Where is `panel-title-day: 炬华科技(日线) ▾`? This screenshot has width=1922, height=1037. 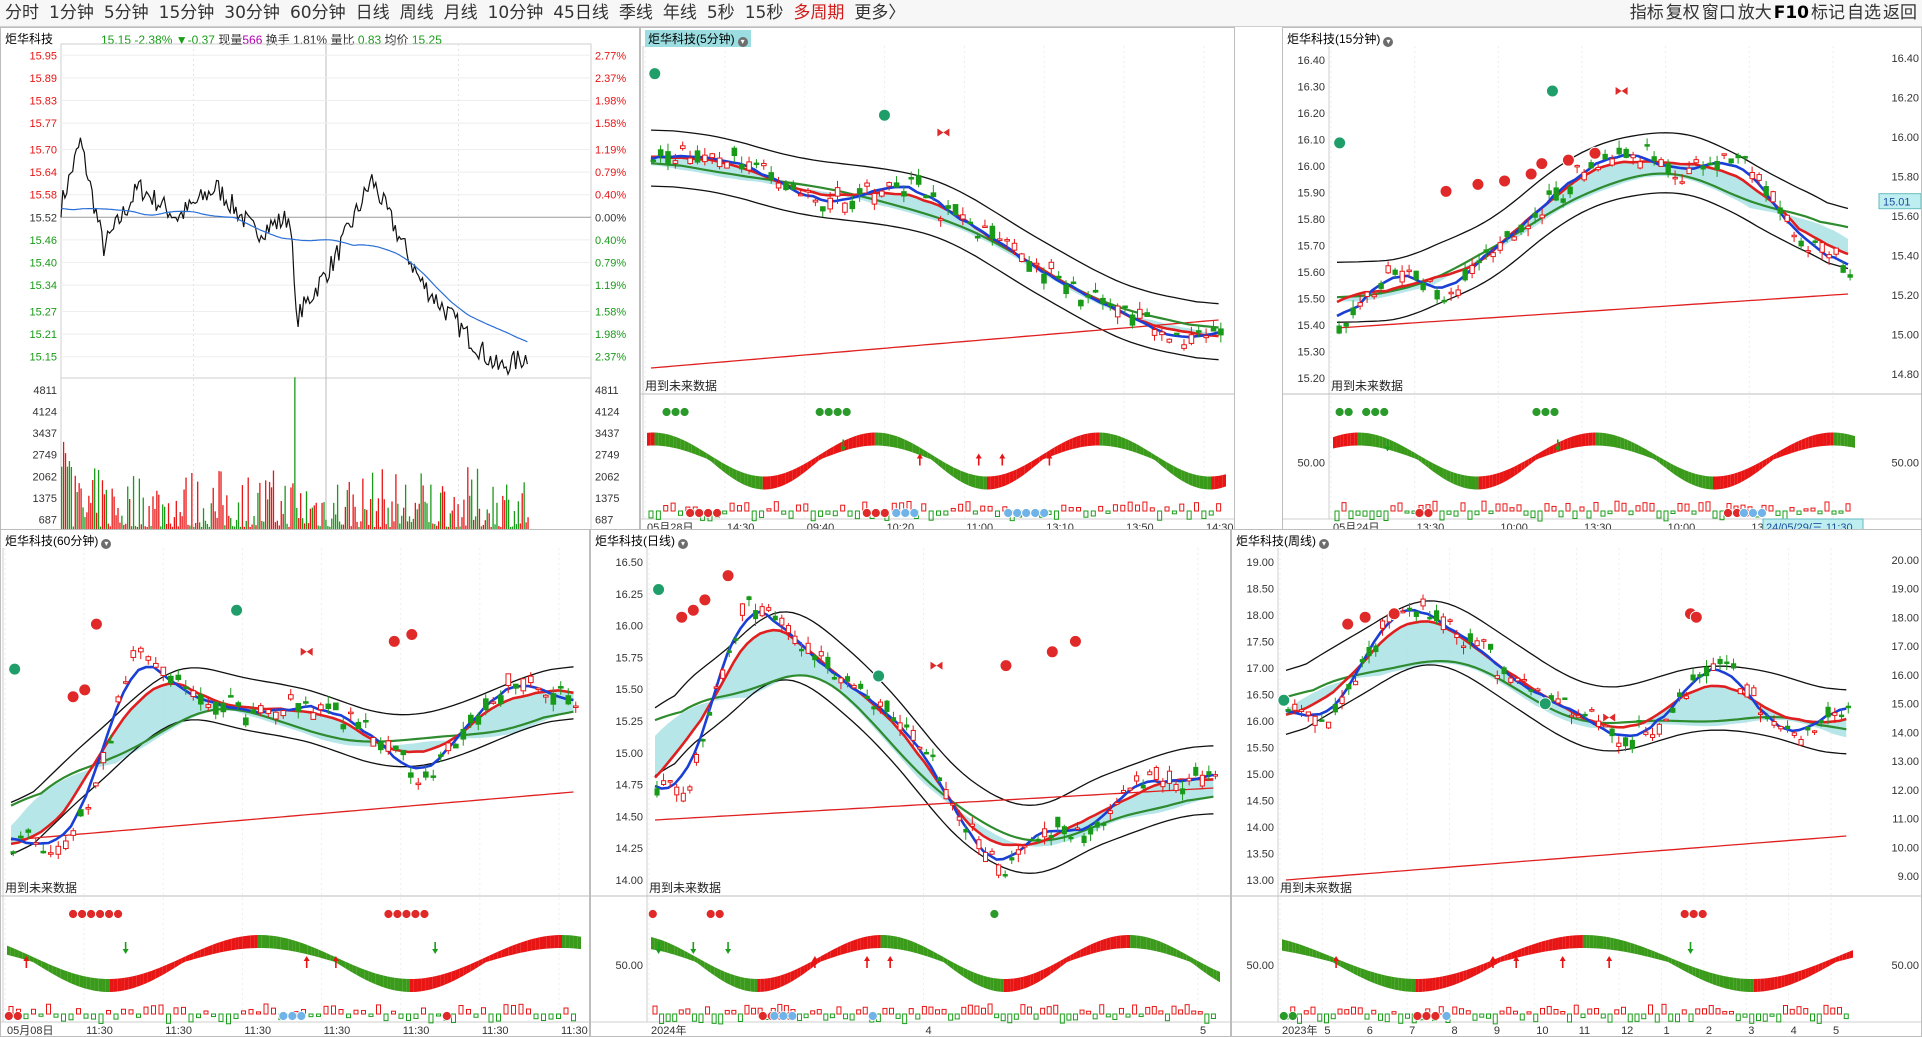 panel-title-day: 炬华科技(日线) ▾ is located at coordinates (641, 540).